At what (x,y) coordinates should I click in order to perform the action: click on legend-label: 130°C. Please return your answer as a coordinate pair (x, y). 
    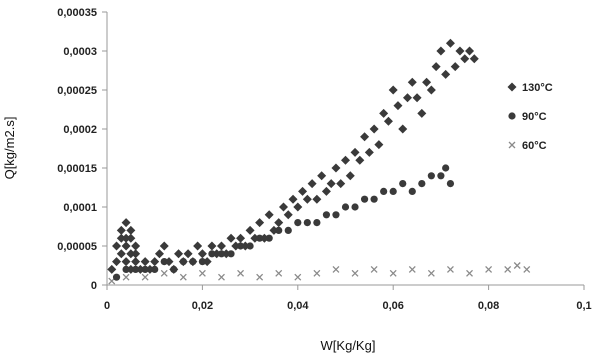
    Looking at the image, I should click on (537, 88).